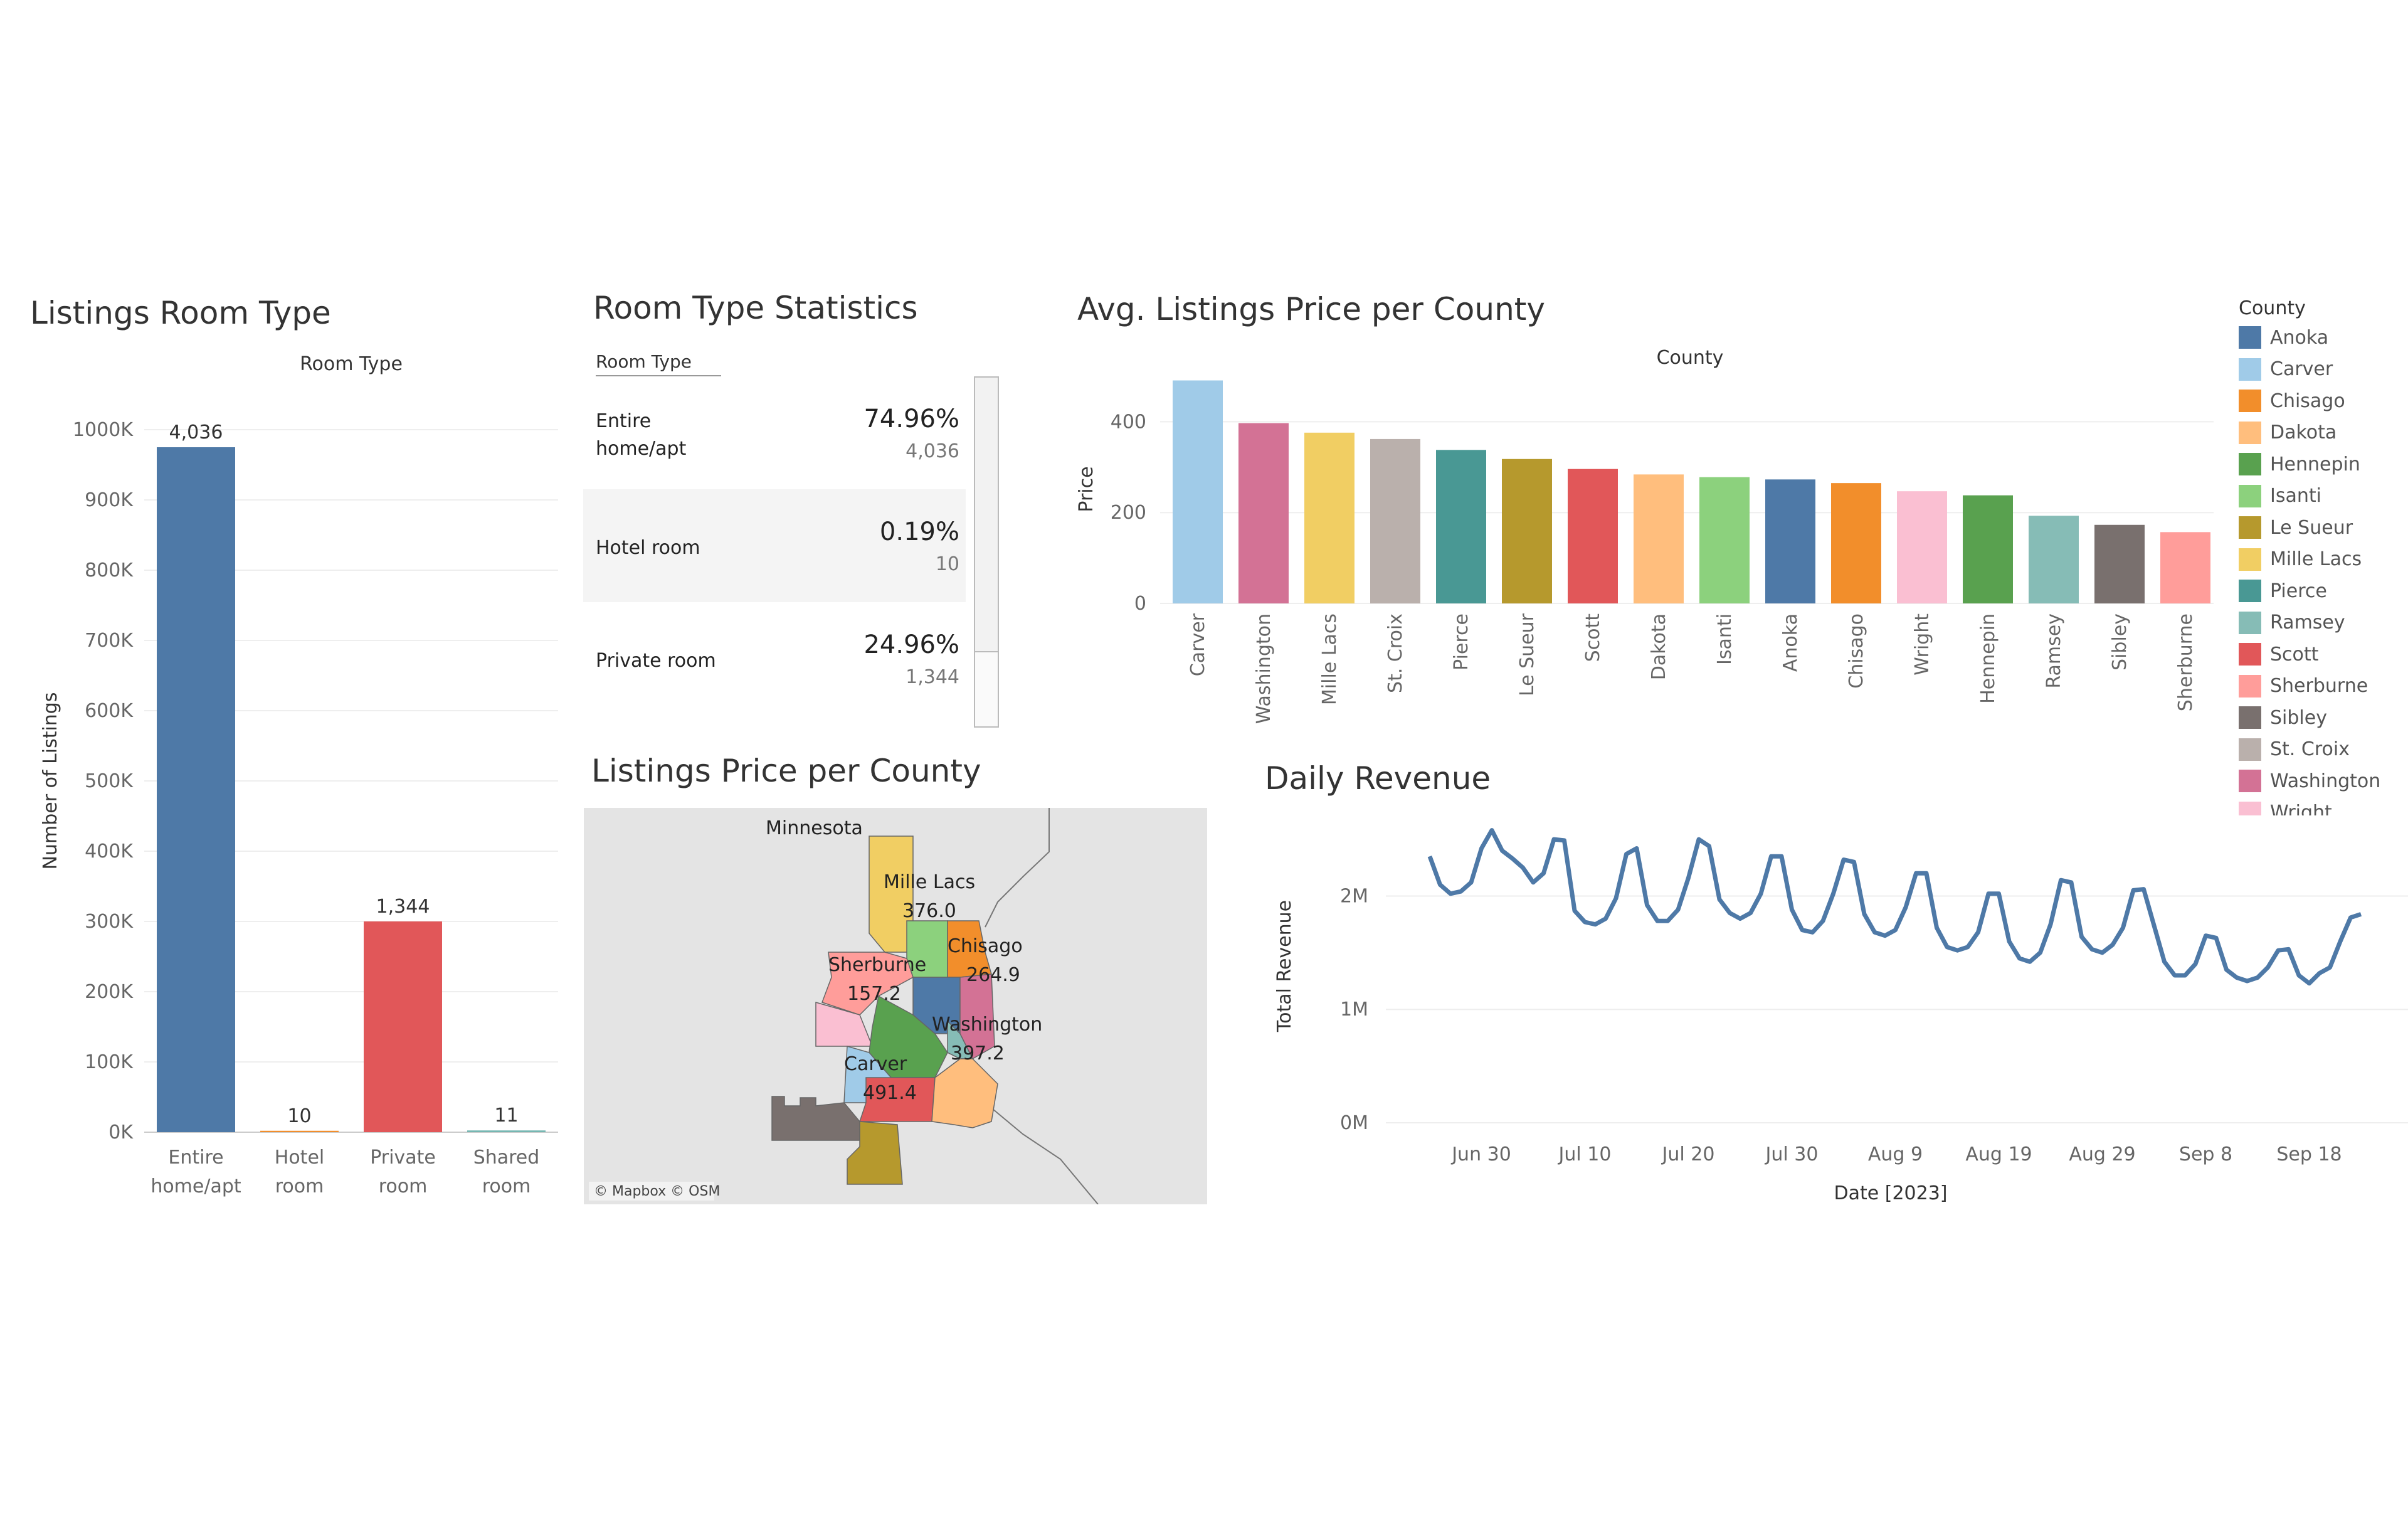 This screenshot has width=2408, height=1533. What do you see at coordinates (2323, 464) in the screenshot?
I see `legend-item: Hennepin` at bounding box center [2323, 464].